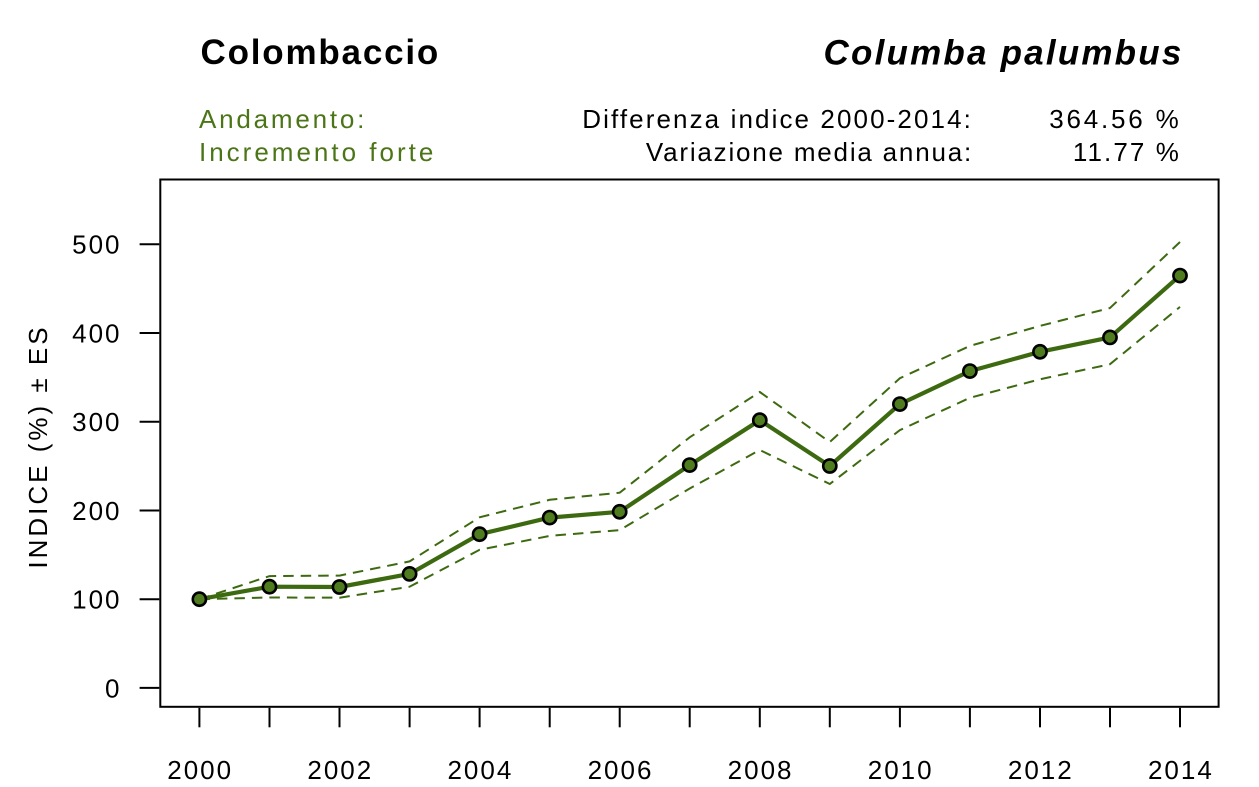 The height and width of the screenshot is (787, 1259). Describe the element at coordinates (96, 333) in the screenshot. I see `svg-text: 400` at that location.